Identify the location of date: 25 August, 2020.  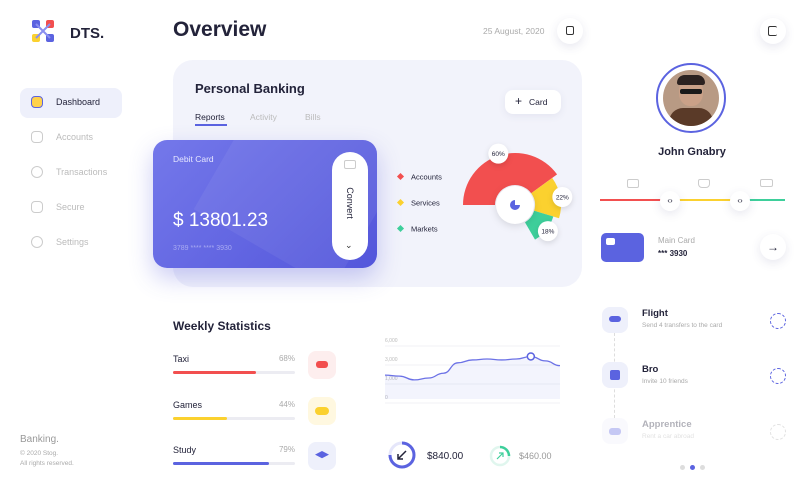
(514, 31).